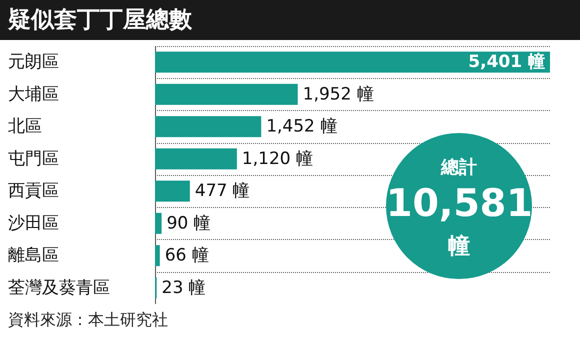  I want to click on annotation: 10,581, so click(459, 203).